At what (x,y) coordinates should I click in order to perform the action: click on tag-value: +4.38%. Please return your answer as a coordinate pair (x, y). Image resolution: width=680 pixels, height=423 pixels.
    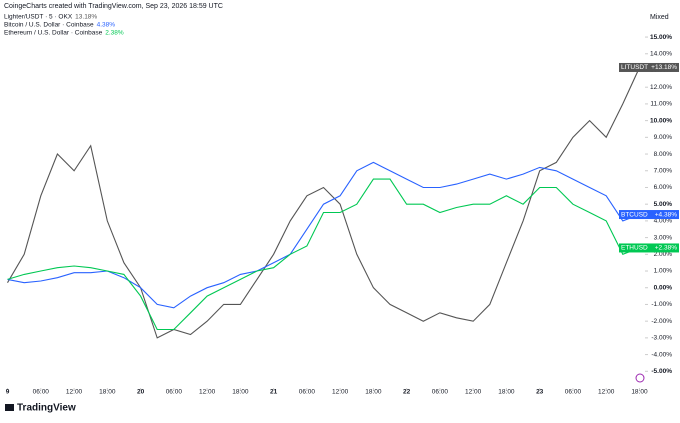
    Looking at the image, I should click on (666, 214).